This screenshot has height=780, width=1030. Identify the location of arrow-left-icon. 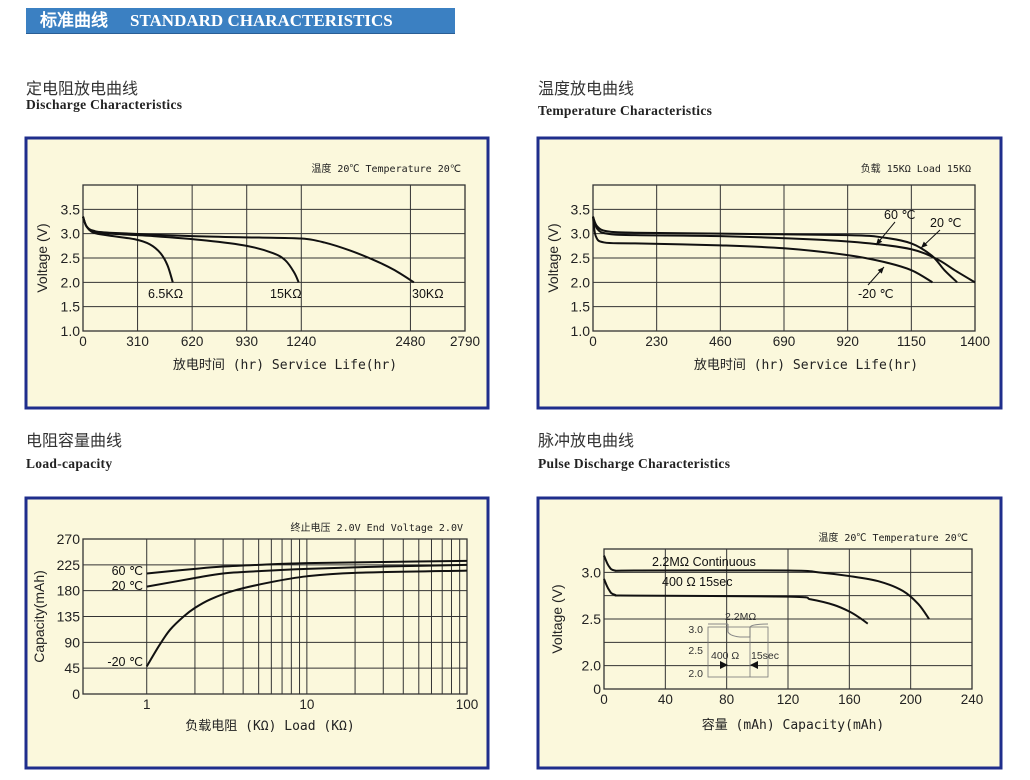
(754, 665).